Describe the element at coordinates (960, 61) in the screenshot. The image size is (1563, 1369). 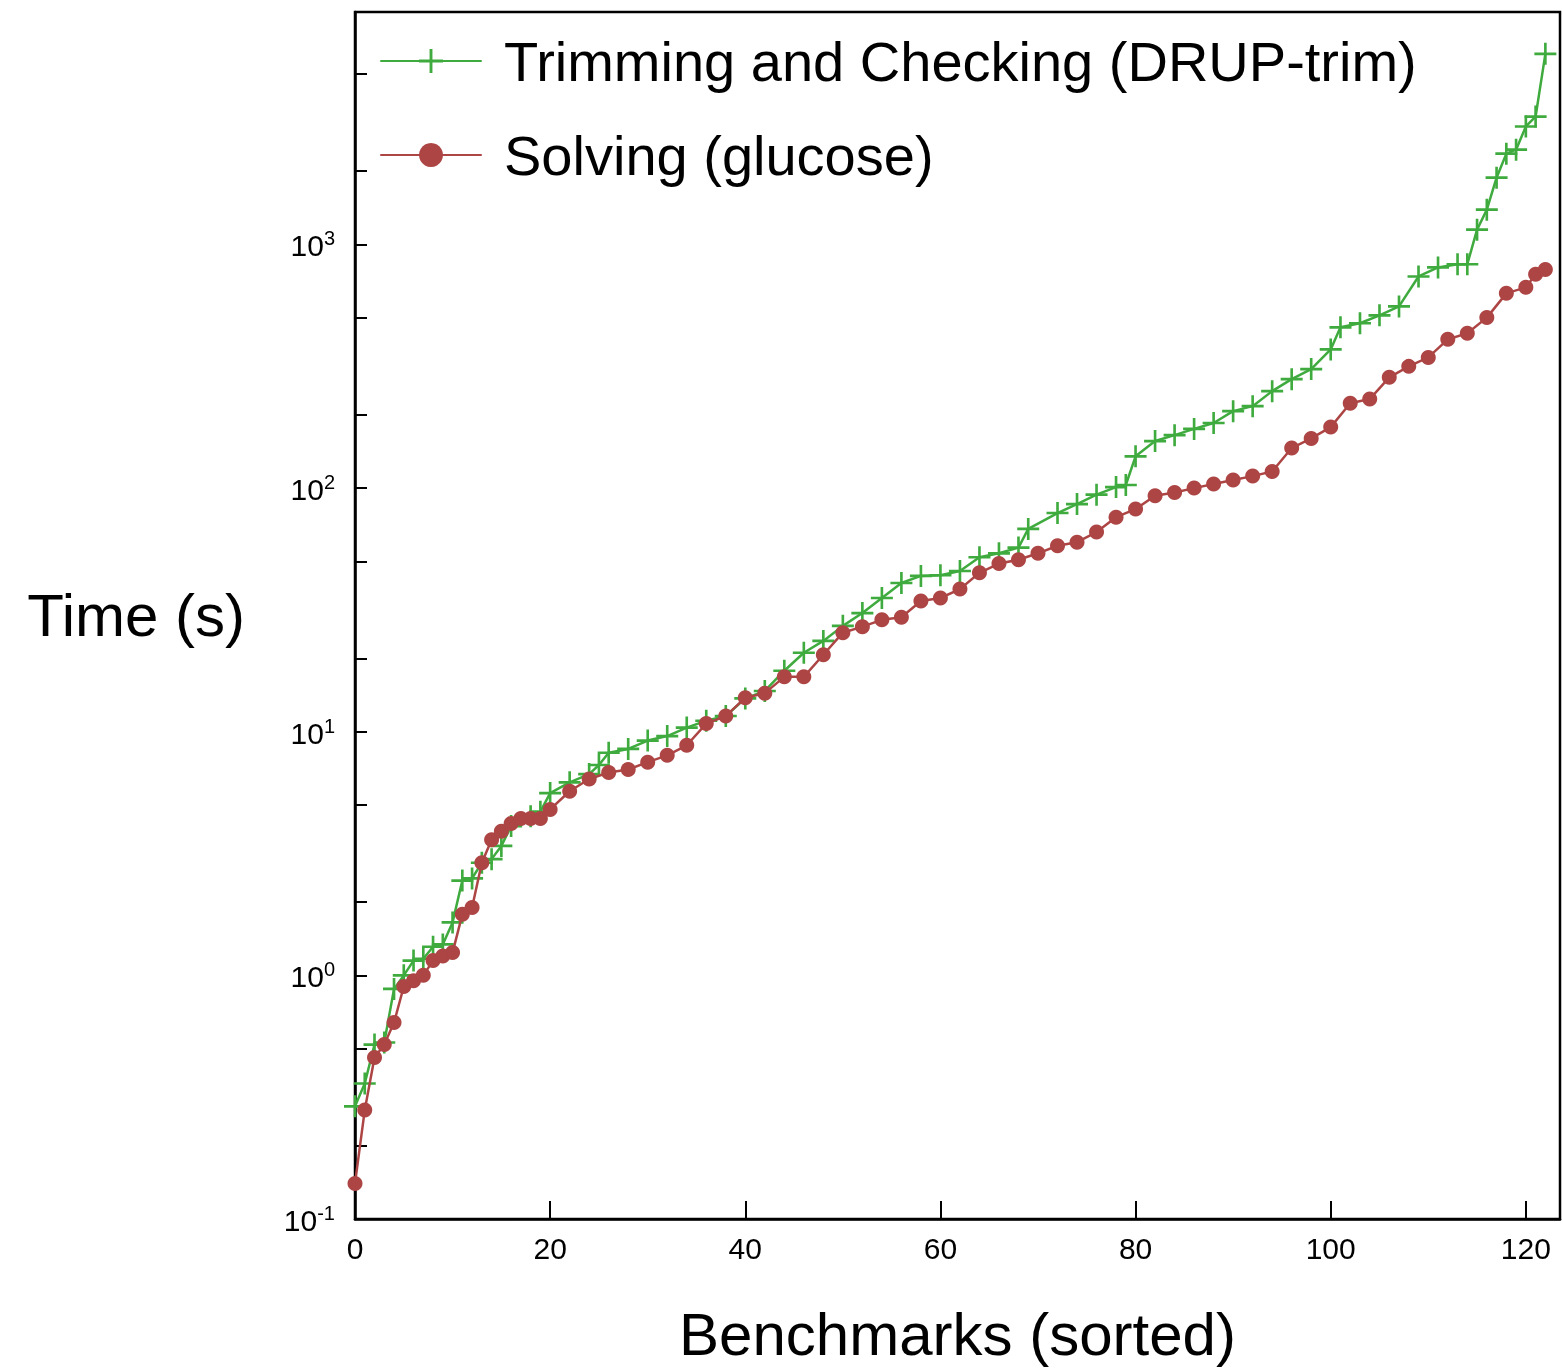
I see `legend-label: Trimming and Checking (DRUP-trim)` at that location.